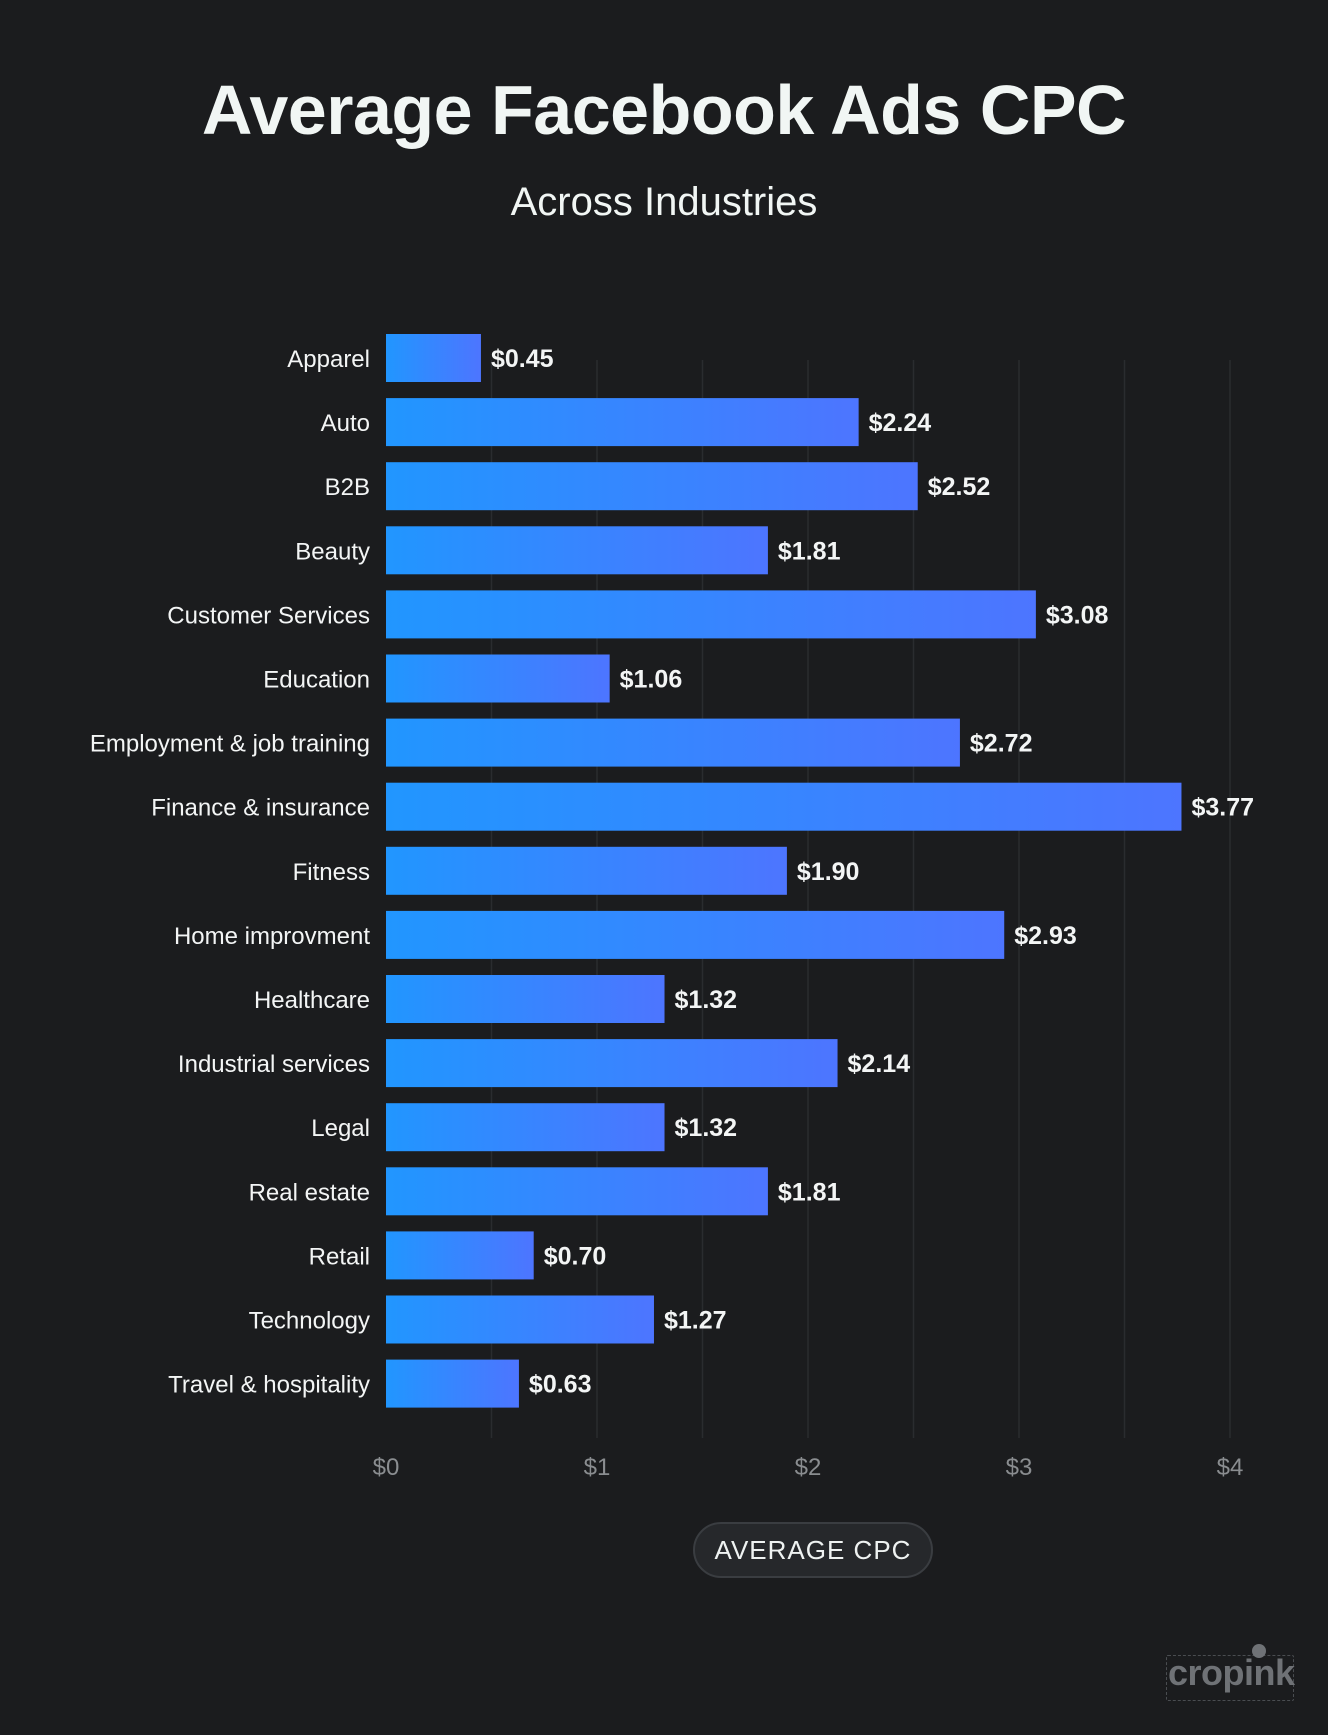  Describe the element at coordinates (1019, 1467) in the screenshot. I see `x-tick-label: $3` at that location.